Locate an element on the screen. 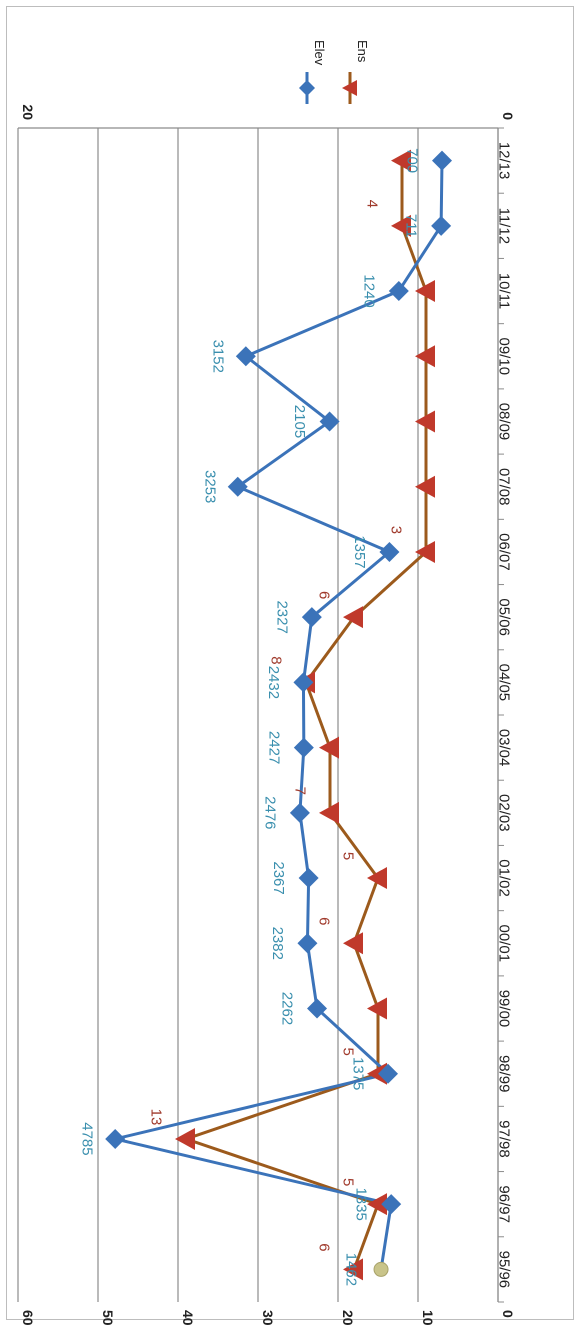 The height and width of the screenshot is (1326, 581). category-label: 96/97 is located at coordinates (504, 1204).